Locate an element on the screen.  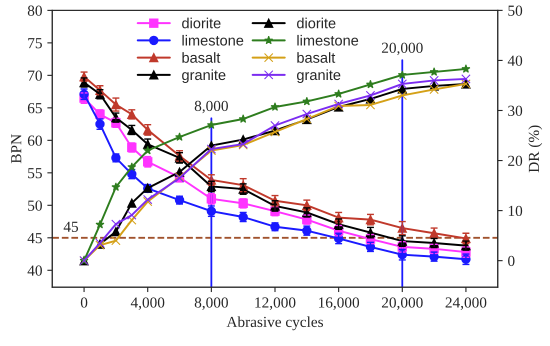
x-tick-label: 16,000 is located at coordinates (339, 303).